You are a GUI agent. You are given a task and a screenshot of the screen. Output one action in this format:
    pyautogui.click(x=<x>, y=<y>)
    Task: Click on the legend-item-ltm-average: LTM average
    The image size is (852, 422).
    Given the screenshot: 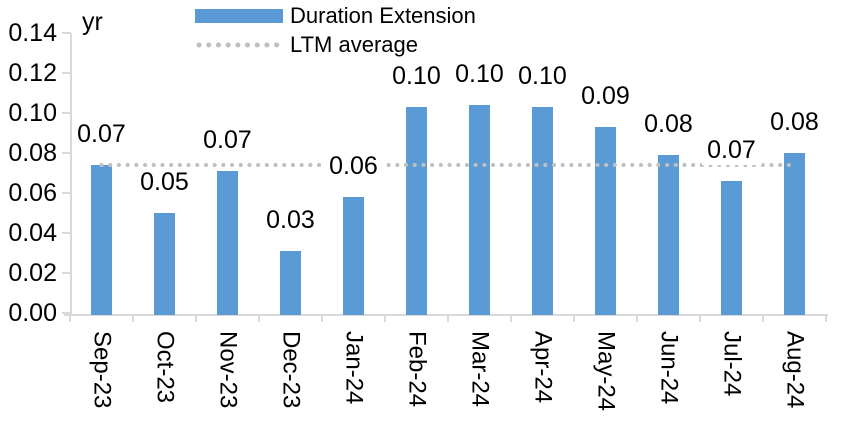 What is the action you would take?
    pyautogui.click(x=335, y=44)
    